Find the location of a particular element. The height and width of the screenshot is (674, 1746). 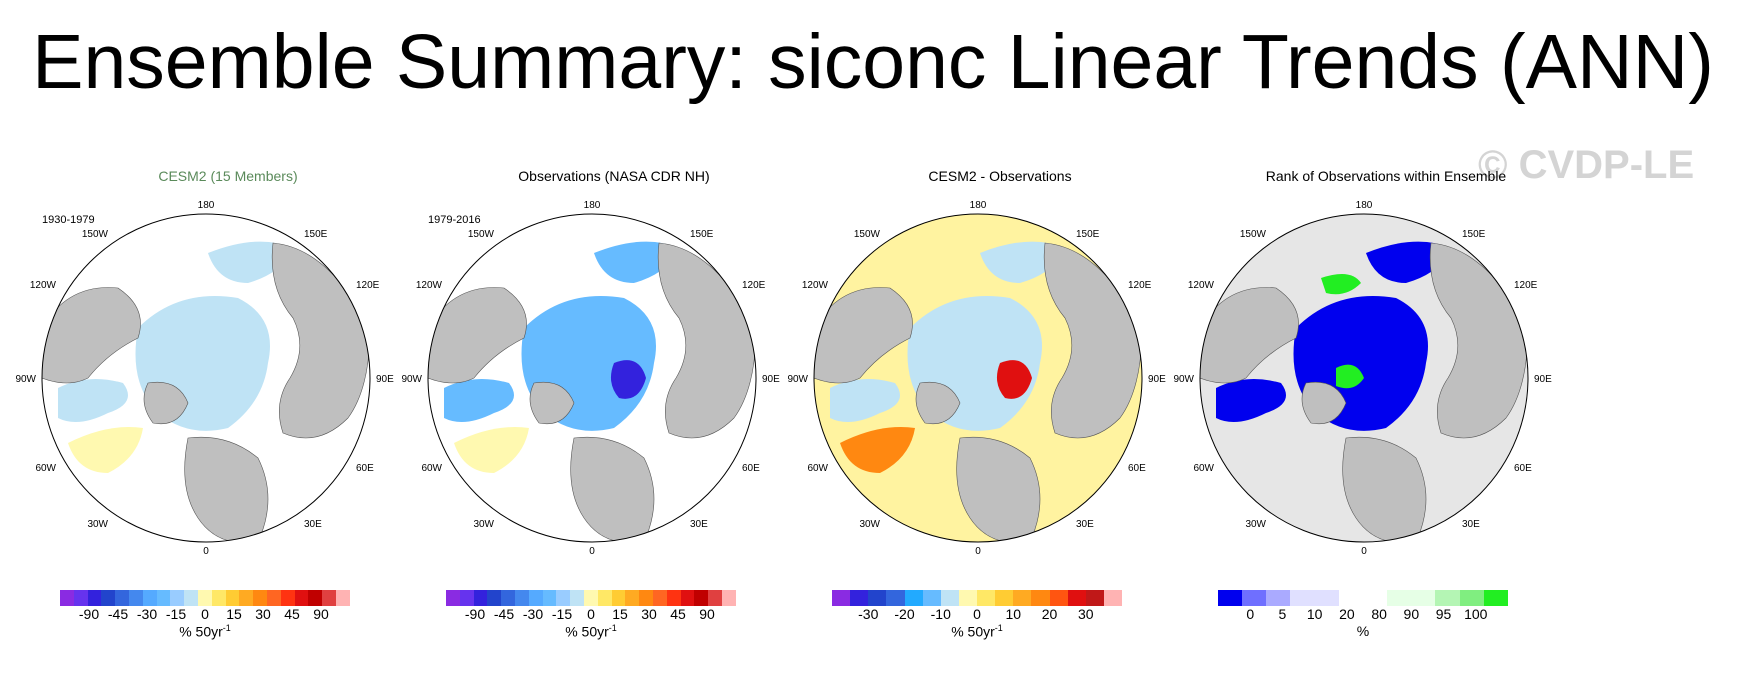

colorbar-tick-label: -10 is located at coordinates (940, 614).